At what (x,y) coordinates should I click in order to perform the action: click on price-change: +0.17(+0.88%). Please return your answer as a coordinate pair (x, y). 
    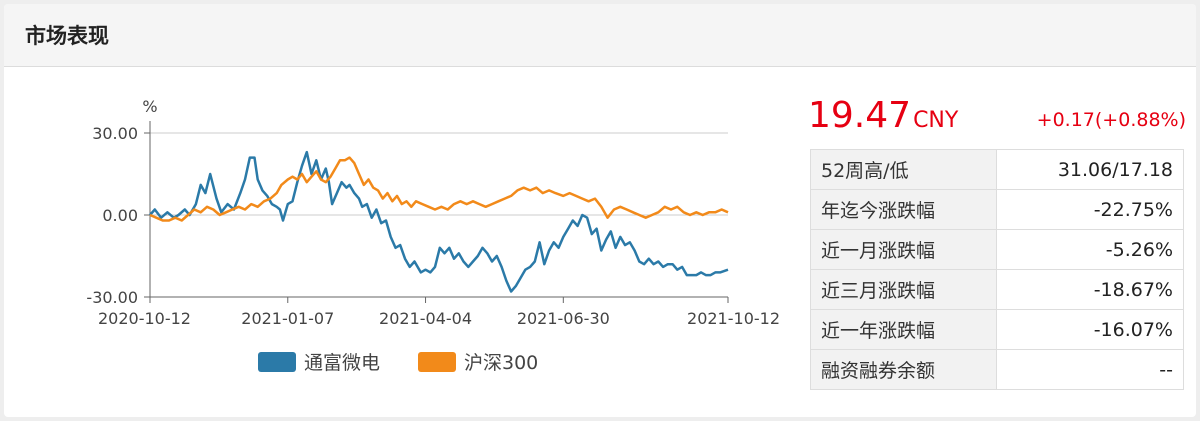
    Looking at the image, I should click on (1111, 120).